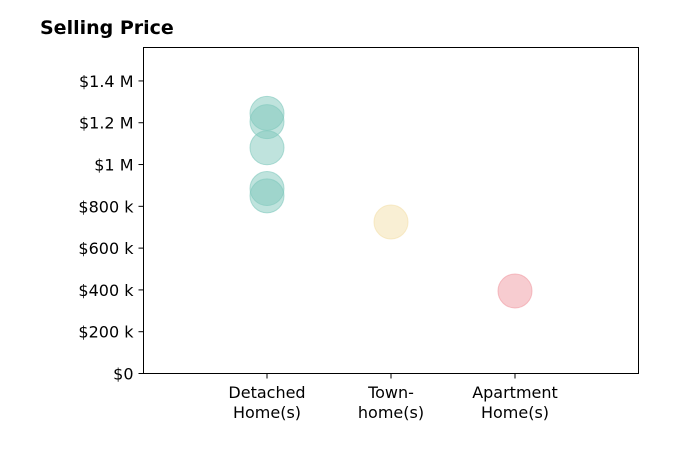 The image size is (679, 462). What do you see at coordinates (113, 165) in the screenshot?
I see `y-tick-label: $1 M` at bounding box center [113, 165].